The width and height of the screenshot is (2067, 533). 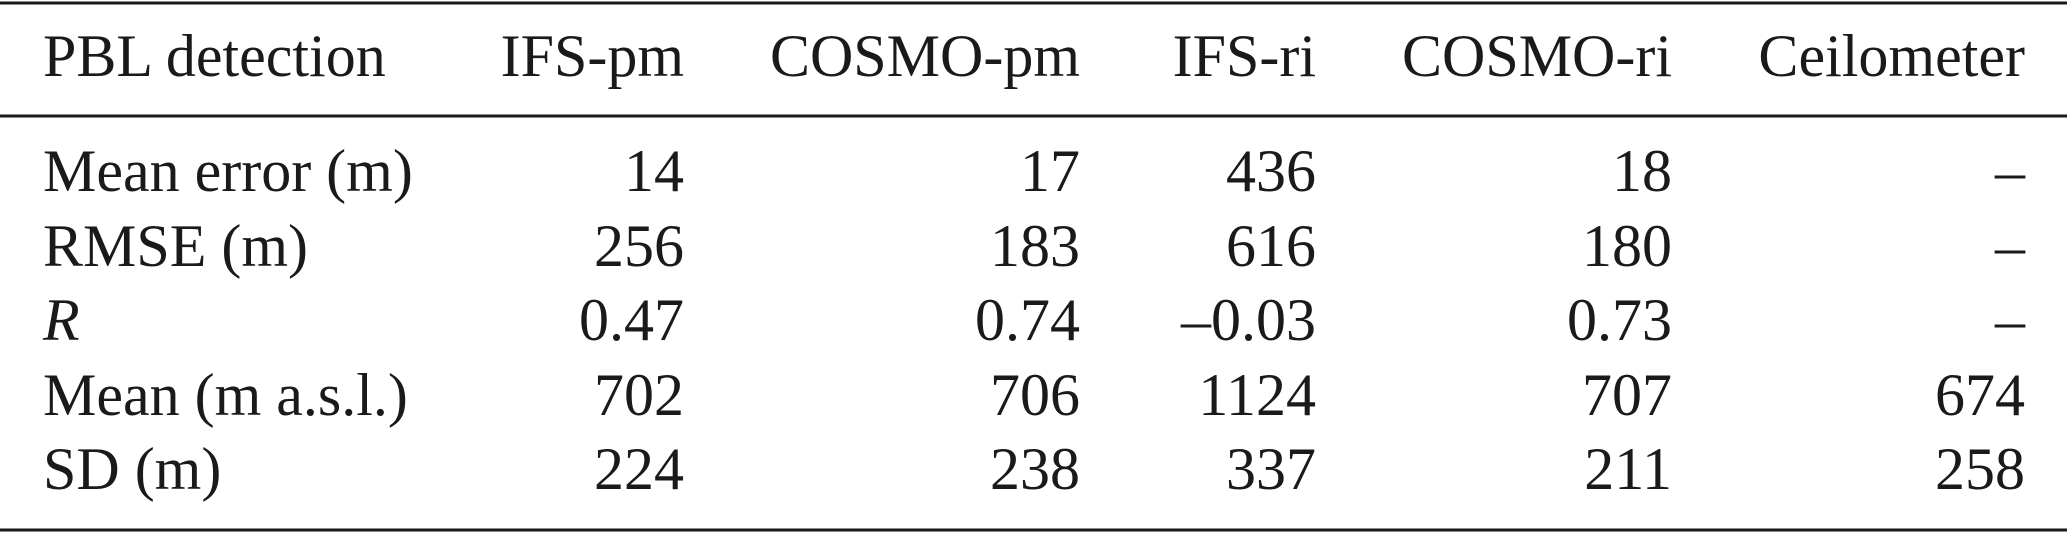 What do you see at coordinates (1050, 171) in the screenshot?
I see `cell: 17` at bounding box center [1050, 171].